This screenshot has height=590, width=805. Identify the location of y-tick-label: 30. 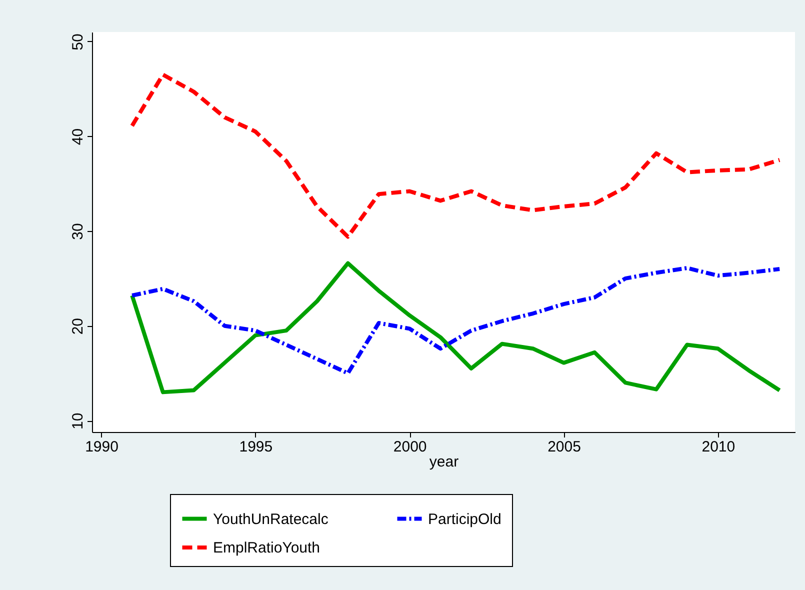
(78, 231).